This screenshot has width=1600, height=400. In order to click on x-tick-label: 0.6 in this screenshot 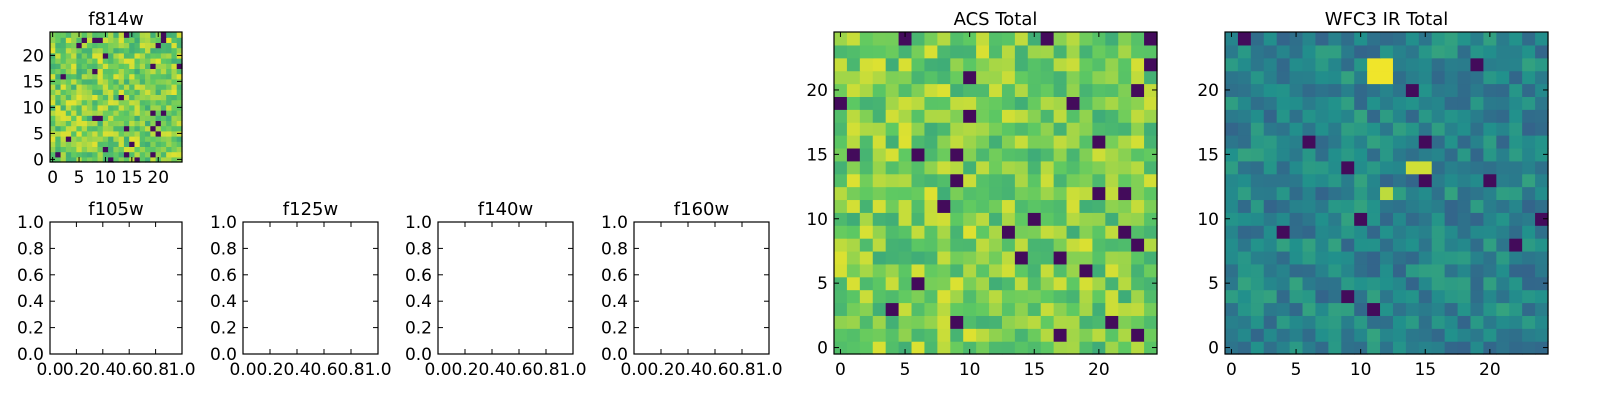, I will do `click(714, 370)`.